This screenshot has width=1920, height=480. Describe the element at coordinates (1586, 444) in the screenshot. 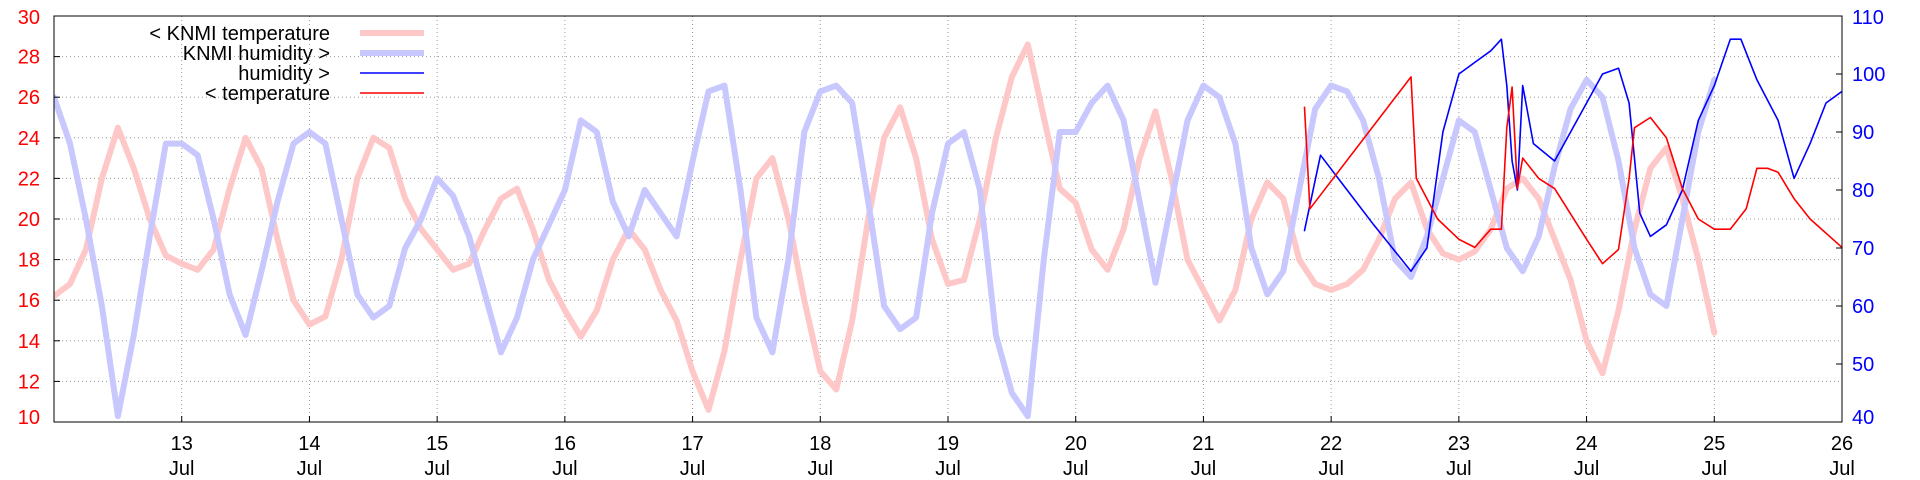

I see `x-tick-day: 24` at that location.